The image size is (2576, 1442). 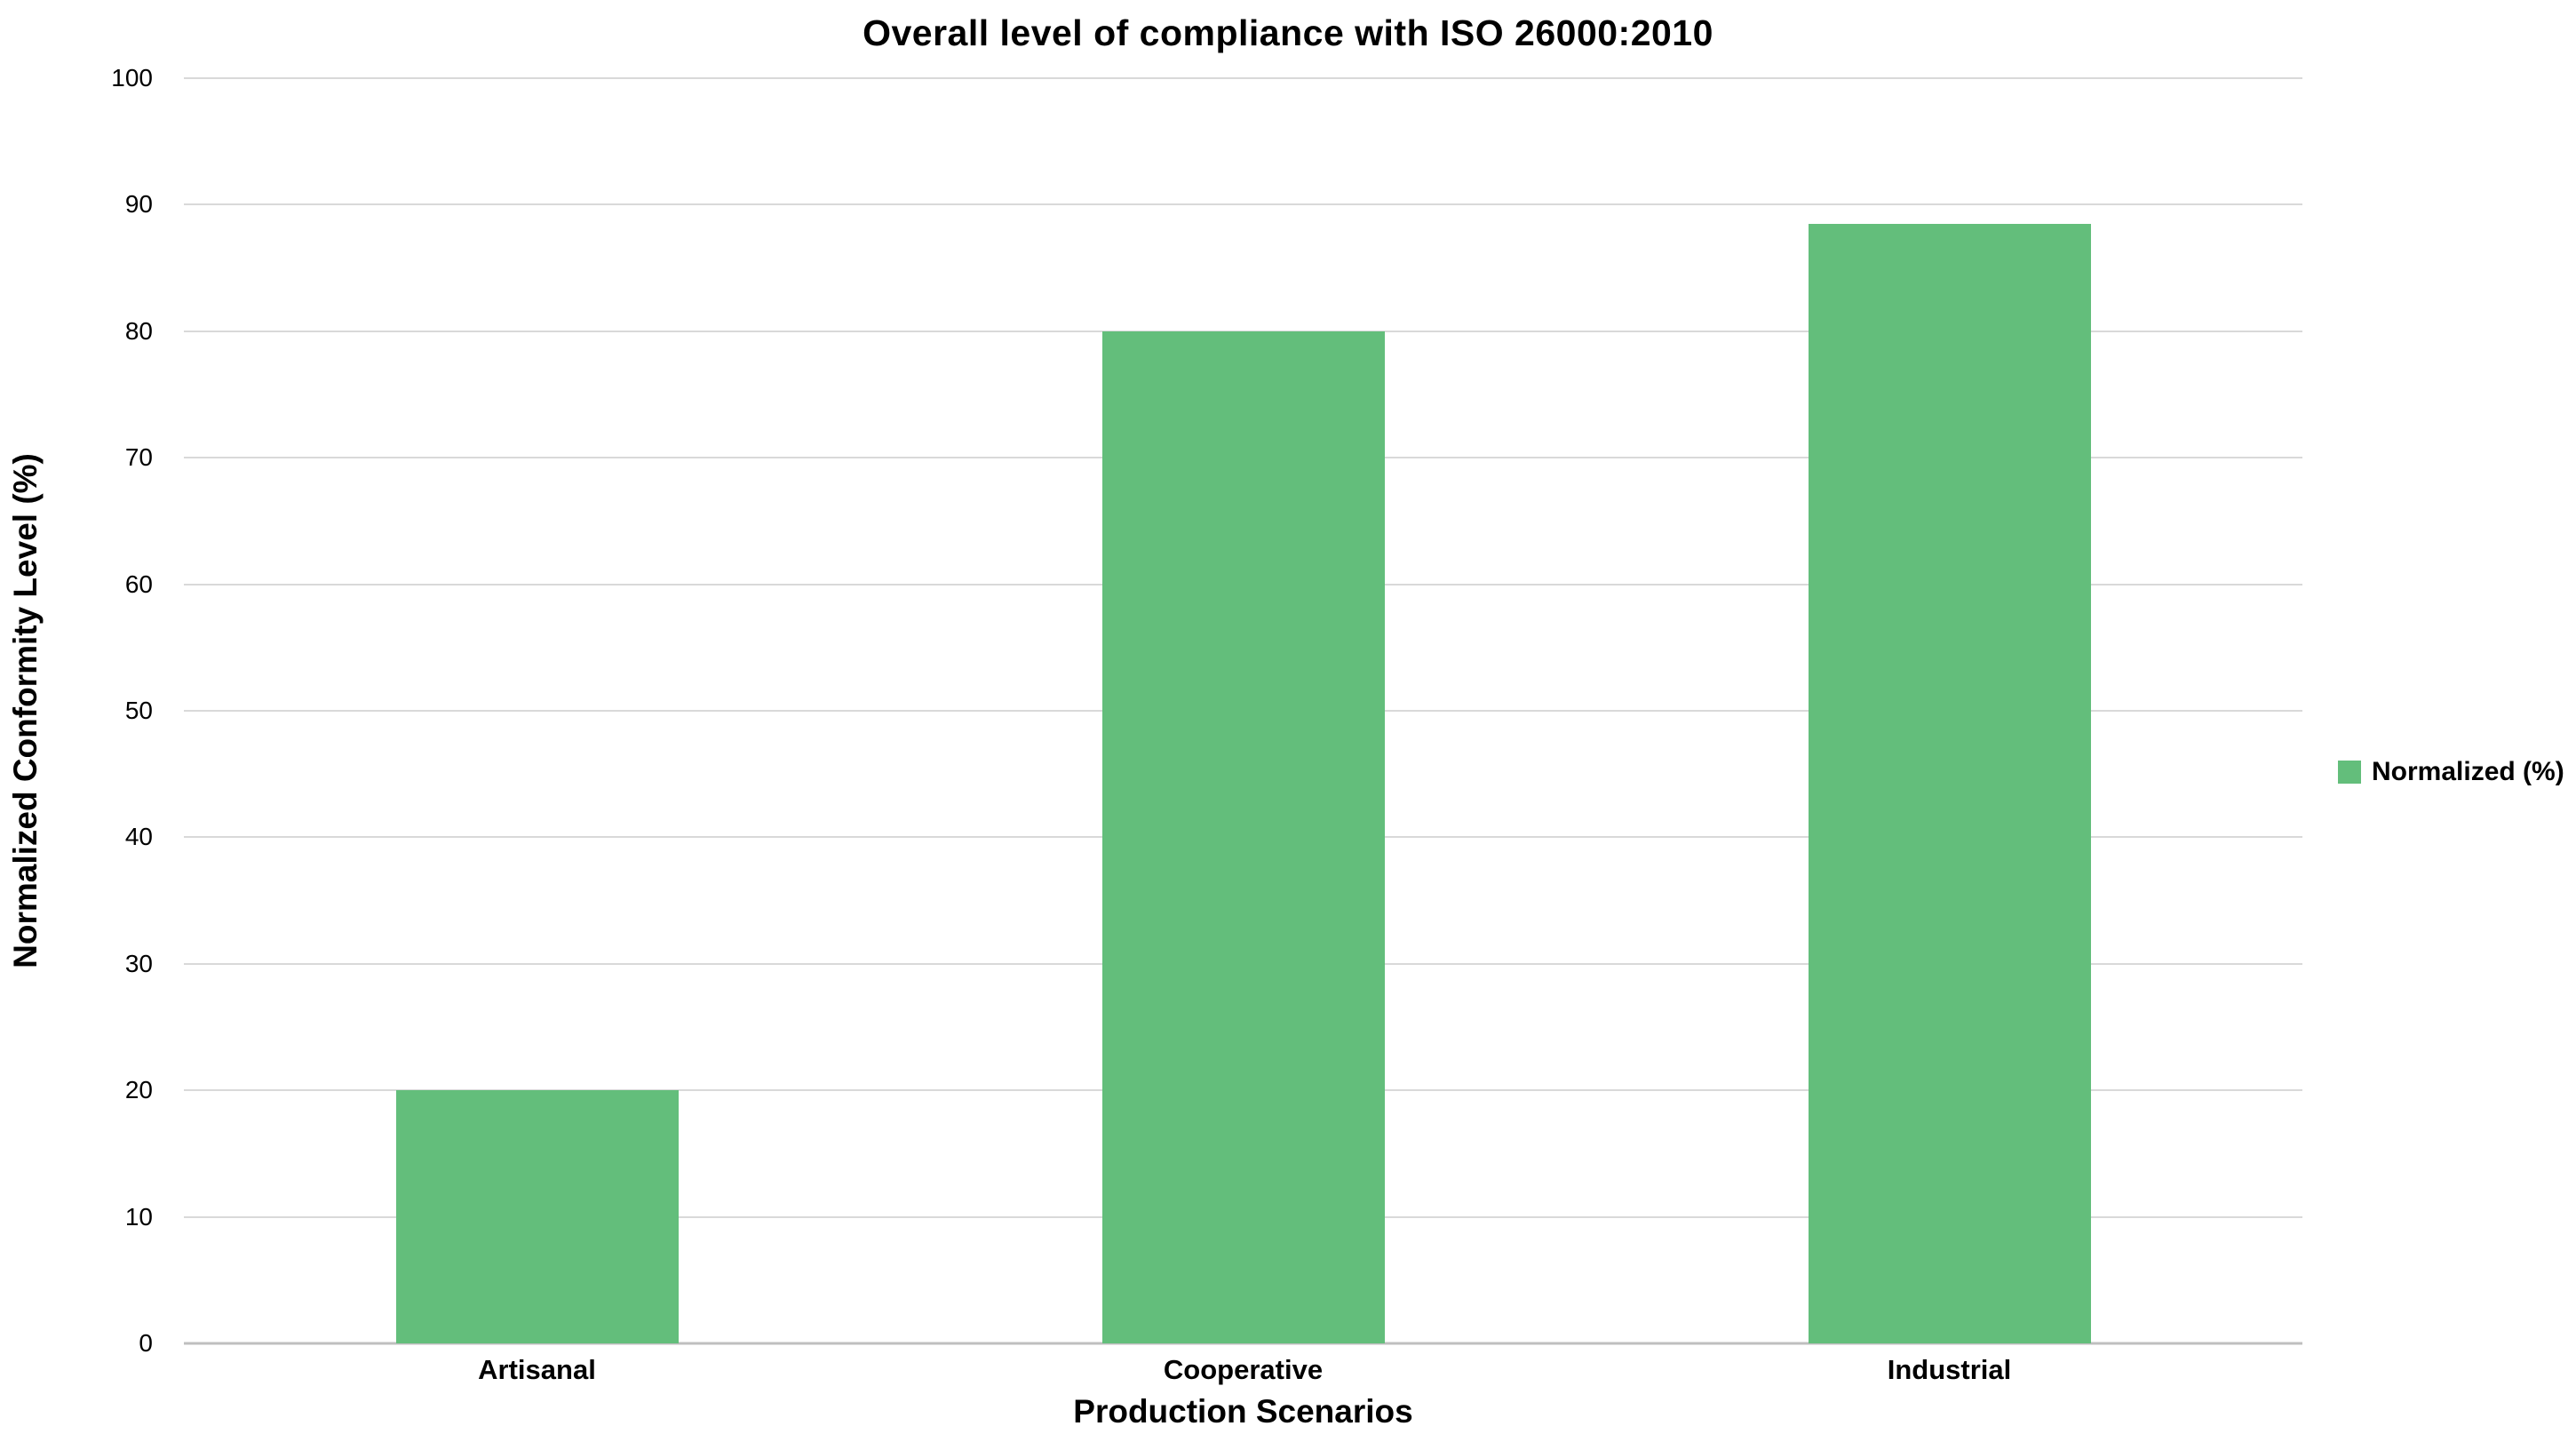 What do you see at coordinates (138, 584) in the screenshot?
I see `y-tick-label: 60` at bounding box center [138, 584].